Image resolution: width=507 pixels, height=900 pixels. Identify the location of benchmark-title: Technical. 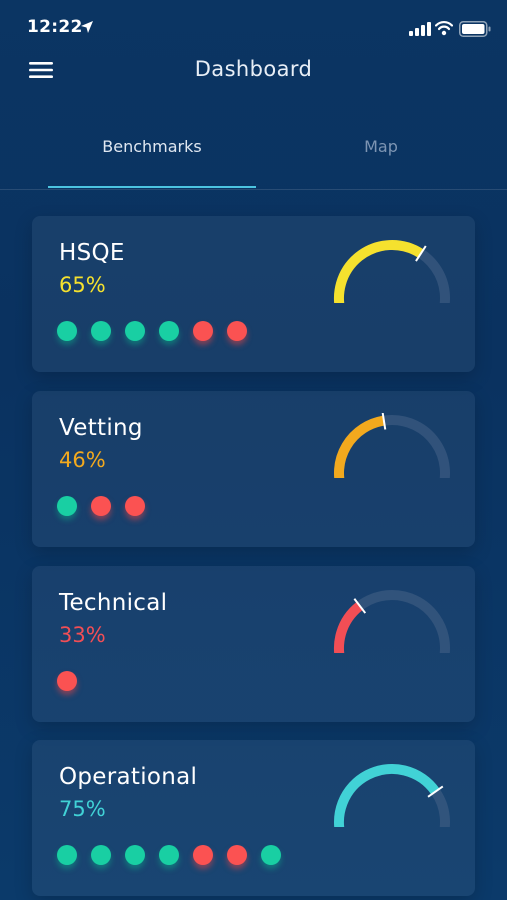
(113, 603).